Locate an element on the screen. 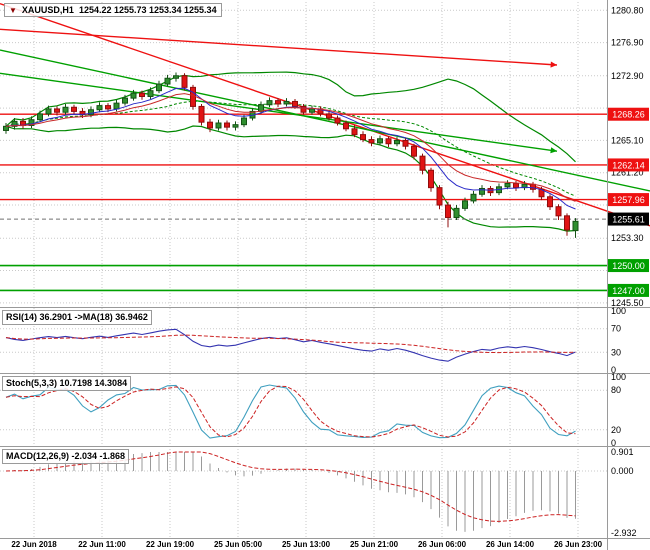 This screenshot has height=550, width=650. svg-text: 70 is located at coordinates (616, 329).